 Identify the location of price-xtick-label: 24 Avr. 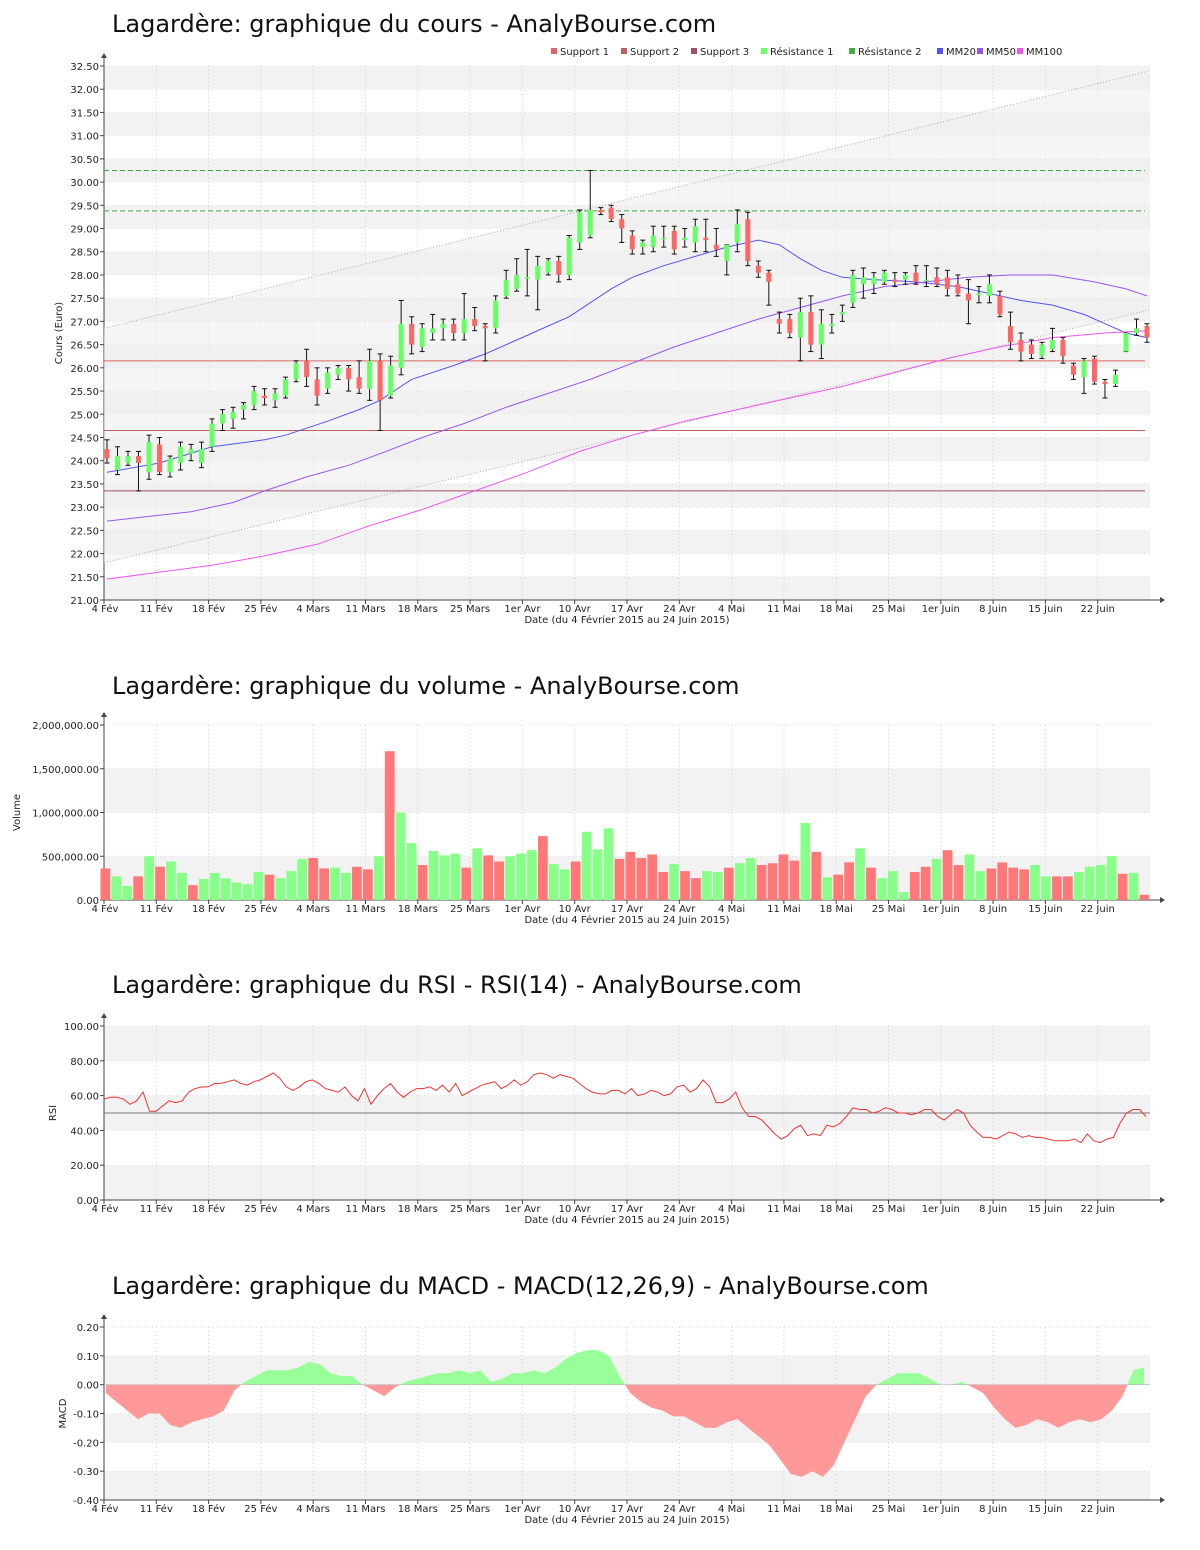
(679, 609).